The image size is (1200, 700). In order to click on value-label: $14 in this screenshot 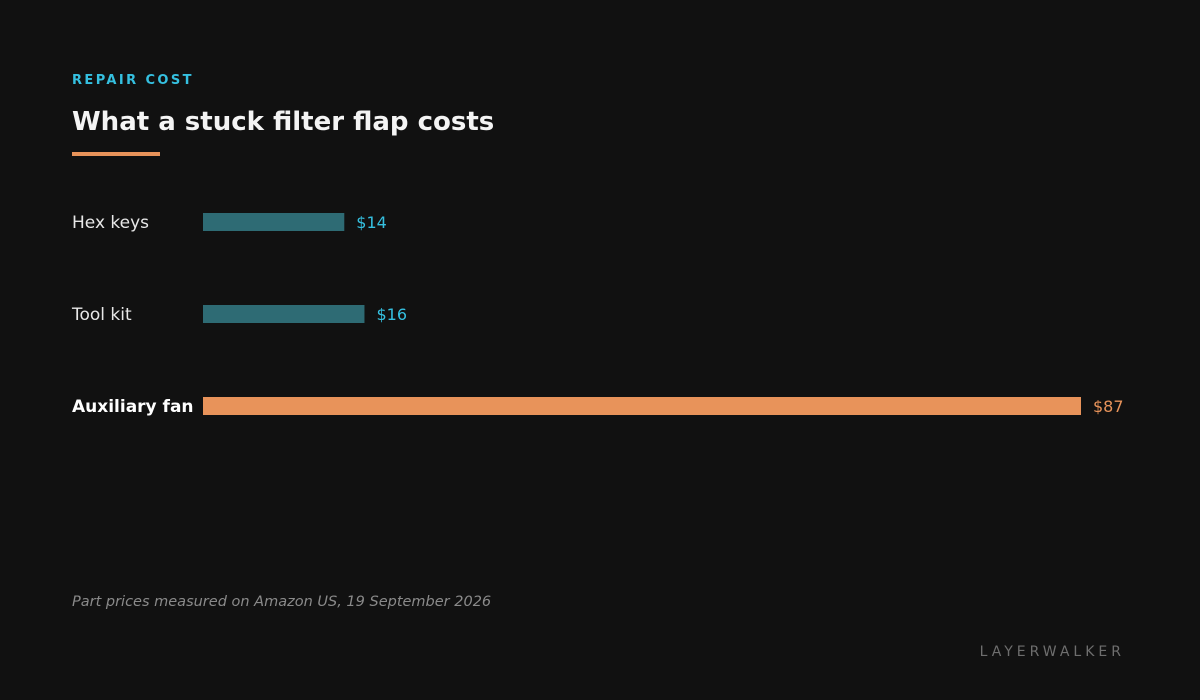, I will do `click(371, 222)`.